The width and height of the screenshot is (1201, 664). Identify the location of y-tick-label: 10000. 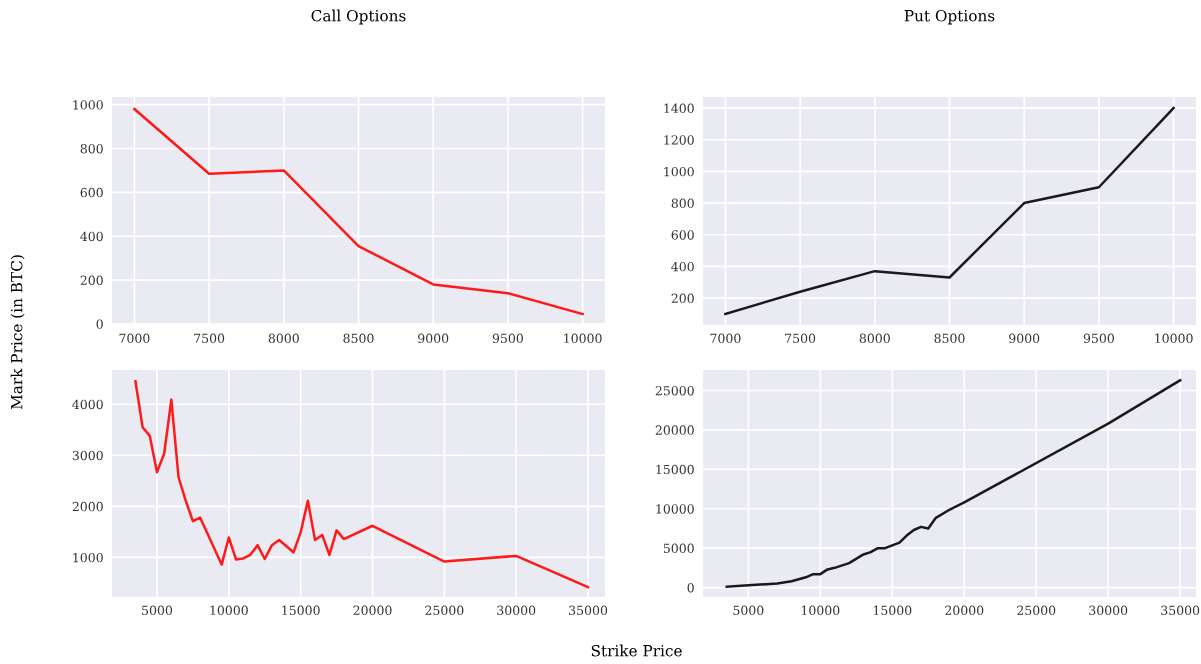
(675, 509).